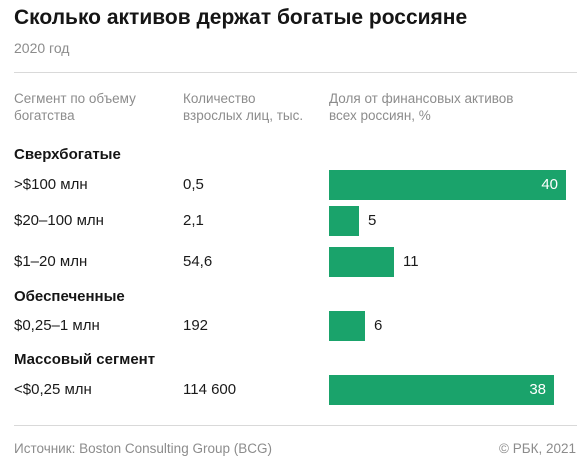  I want to click on row-count-value: 114 600, so click(210, 389).